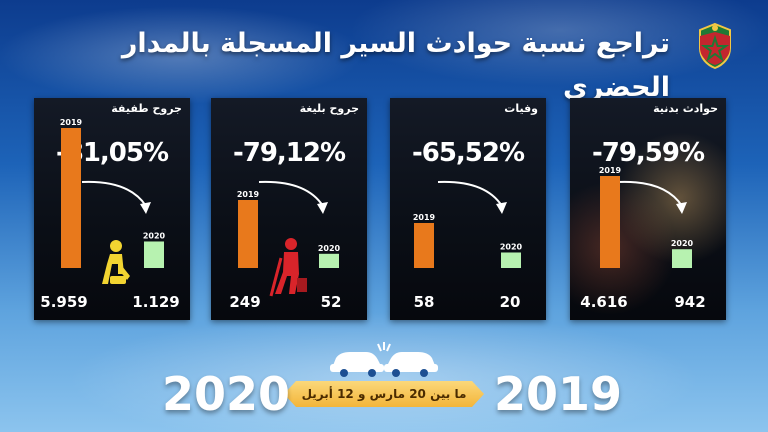 This screenshot has height=432, width=768. What do you see at coordinates (116, 262) in the screenshot?
I see `injured-person-icon` at bounding box center [116, 262].